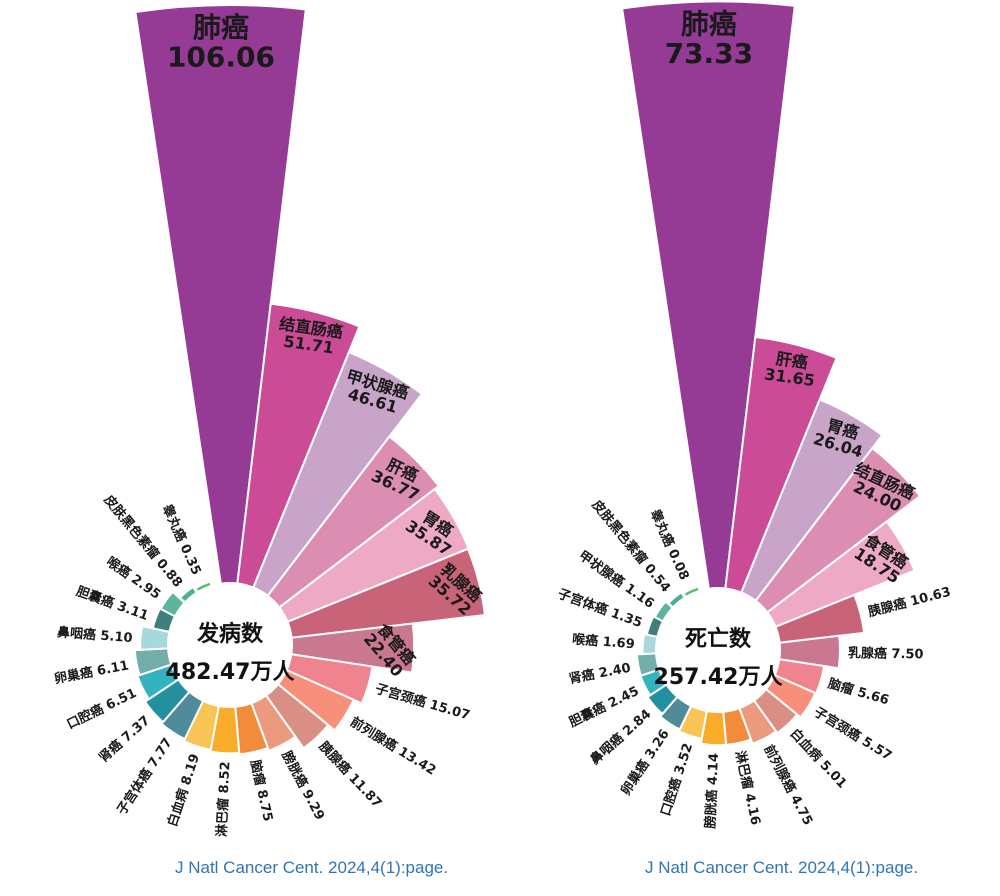  What do you see at coordinates (224, 799) in the screenshot?
I see `sector-label-group: 淋巴瘤 8.52` at bounding box center [224, 799].